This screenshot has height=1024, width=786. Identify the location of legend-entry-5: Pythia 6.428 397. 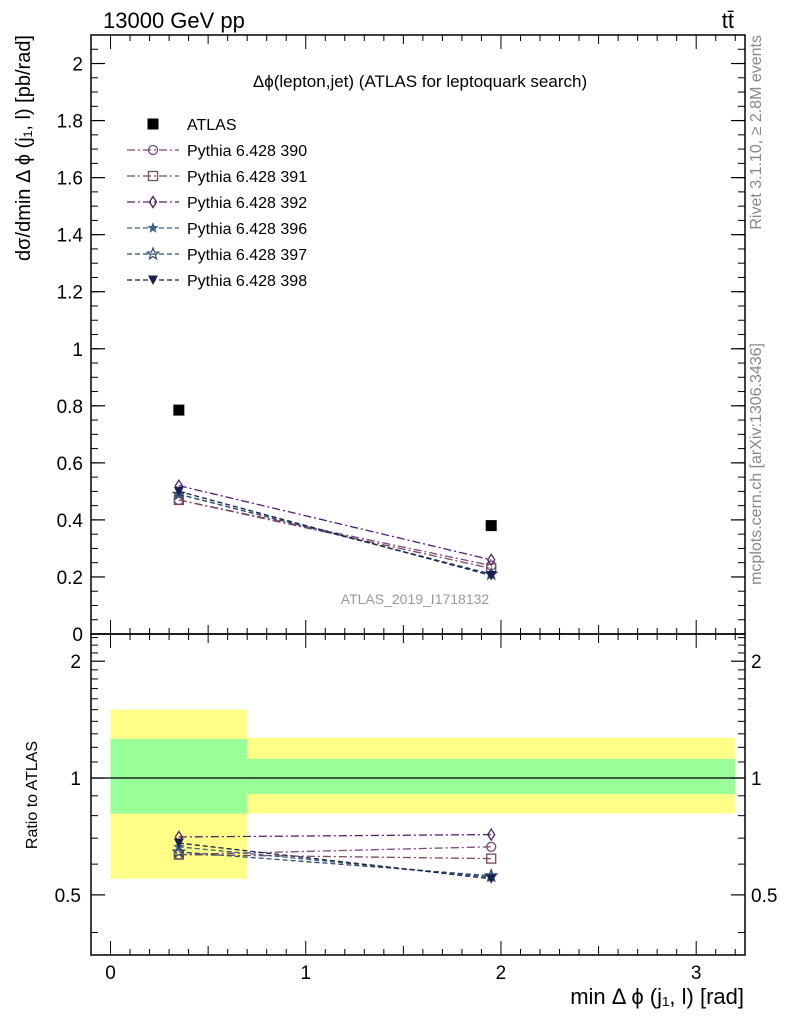
(217, 255).